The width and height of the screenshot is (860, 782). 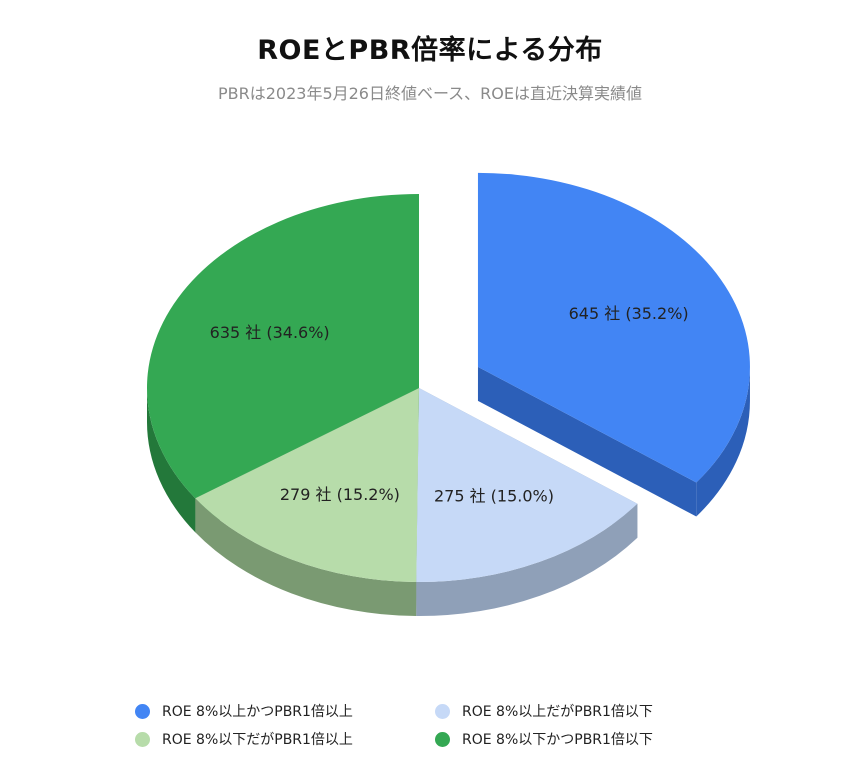 What do you see at coordinates (257, 740) in the screenshot?
I see `legend-label: ROE 8%以下だがPBR1倍以上` at bounding box center [257, 740].